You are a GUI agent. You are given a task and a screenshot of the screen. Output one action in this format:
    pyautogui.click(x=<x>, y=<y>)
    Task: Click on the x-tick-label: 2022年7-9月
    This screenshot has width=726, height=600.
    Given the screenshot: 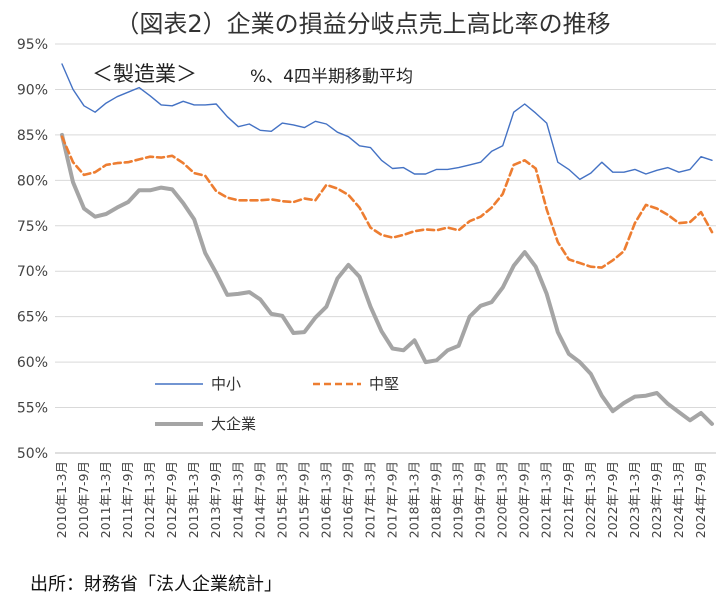 What is the action you would take?
    pyautogui.click(x=612, y=499)
    